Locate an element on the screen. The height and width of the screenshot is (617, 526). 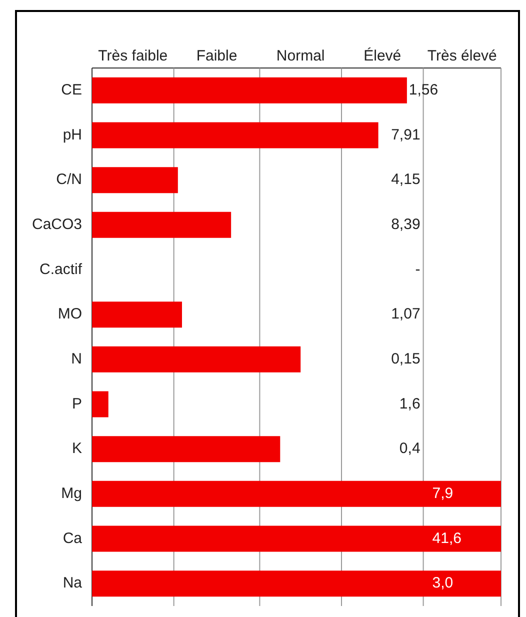
y-tick-label: Ca is located at coordinates (72, 538).